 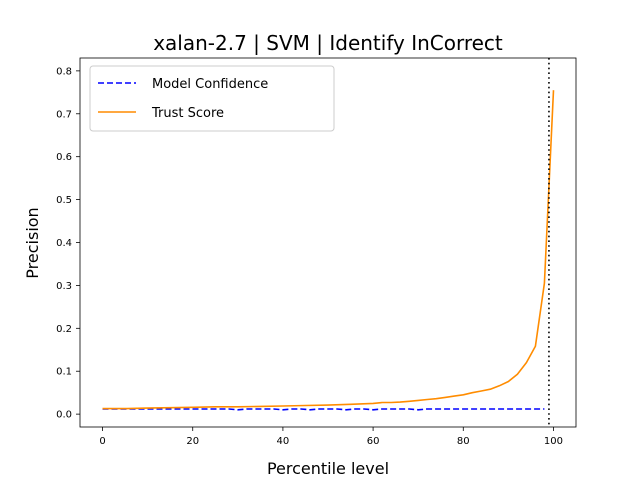 I want to click on legend-box, so click(x=212, y=98).